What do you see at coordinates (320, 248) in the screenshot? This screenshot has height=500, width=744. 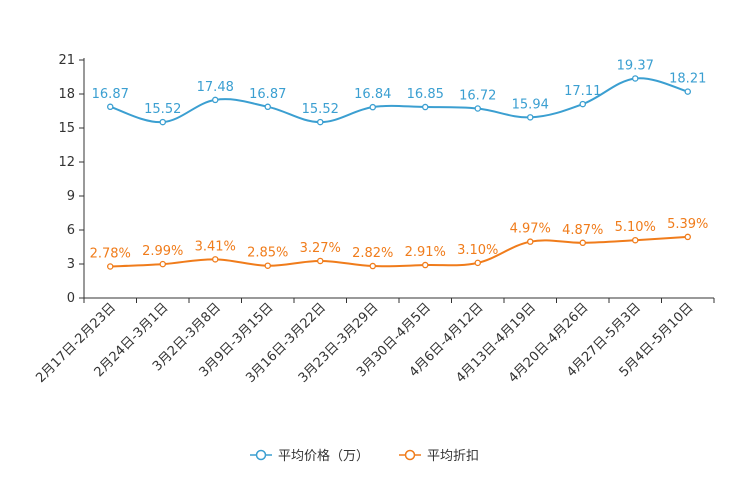 I see `data-label: 3.27%` at bounding box center [320, 248].